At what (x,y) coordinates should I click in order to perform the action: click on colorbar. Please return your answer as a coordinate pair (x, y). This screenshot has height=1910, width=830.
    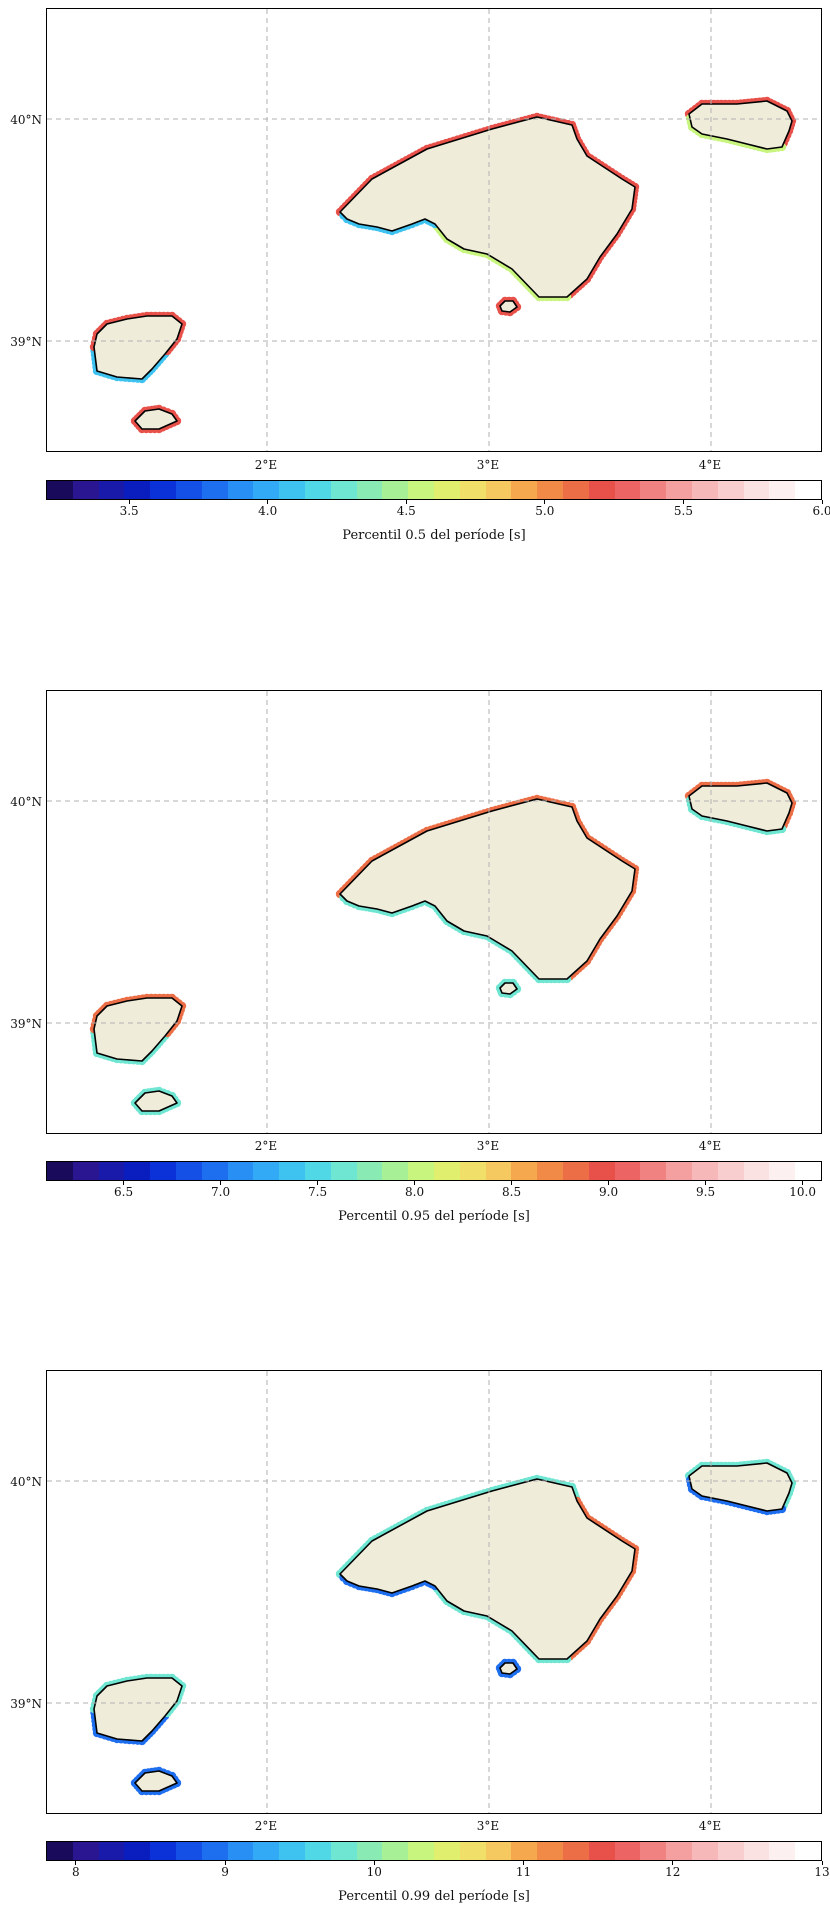
    Looking at the image, I should click on (434, 1851).